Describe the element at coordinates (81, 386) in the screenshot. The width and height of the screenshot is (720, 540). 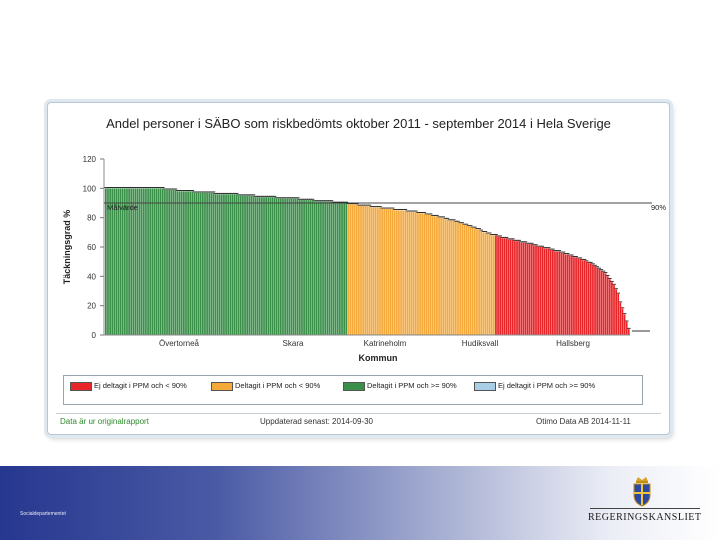
I see `legend-swatch-red` at that location.